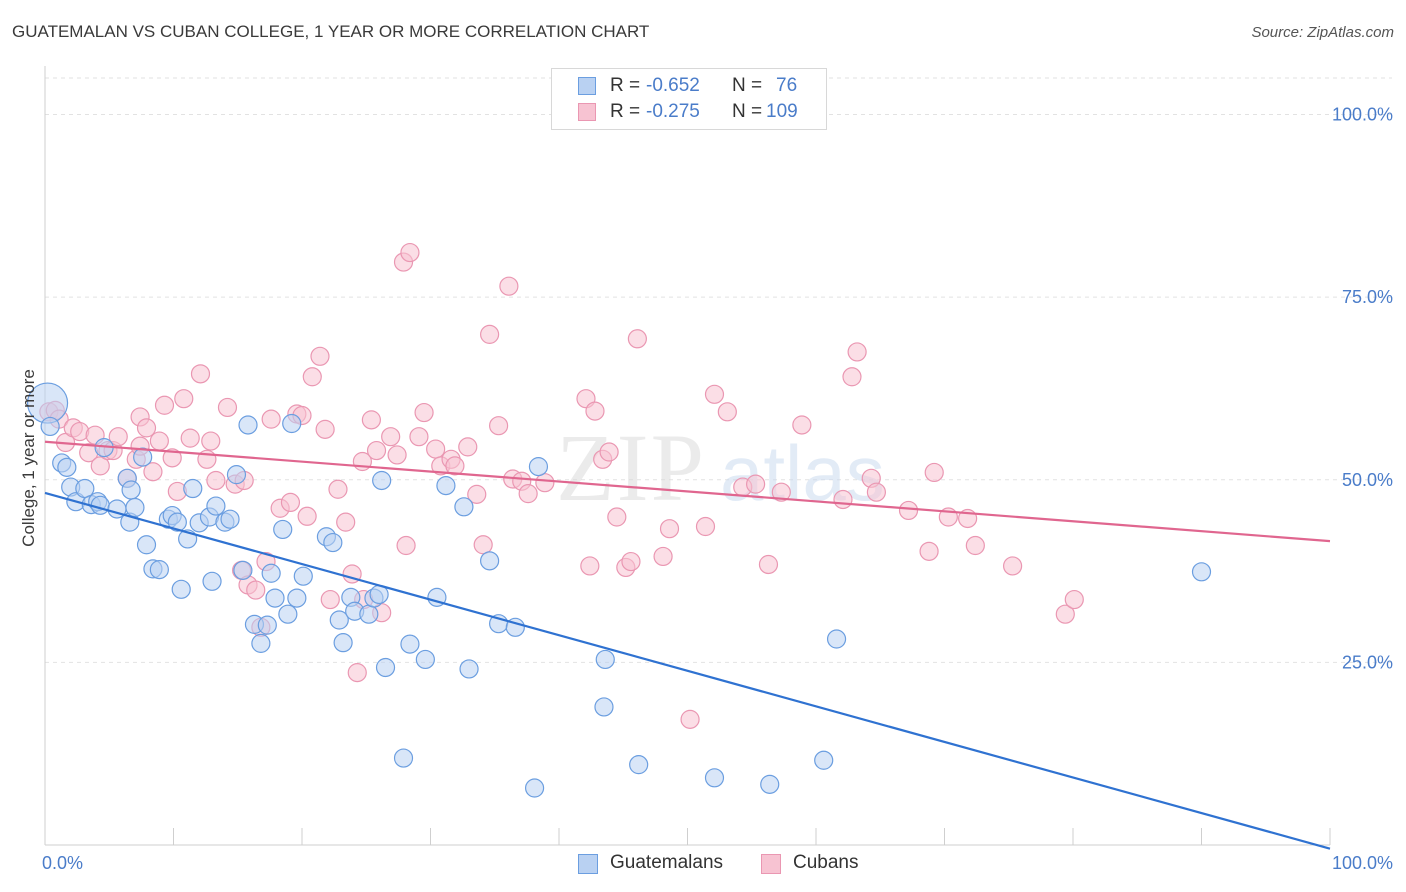  What do you see at coordinates (631, 467) in the screenshot?
I see `watermark-zip: ZIP` at bounding box center [631, 467].